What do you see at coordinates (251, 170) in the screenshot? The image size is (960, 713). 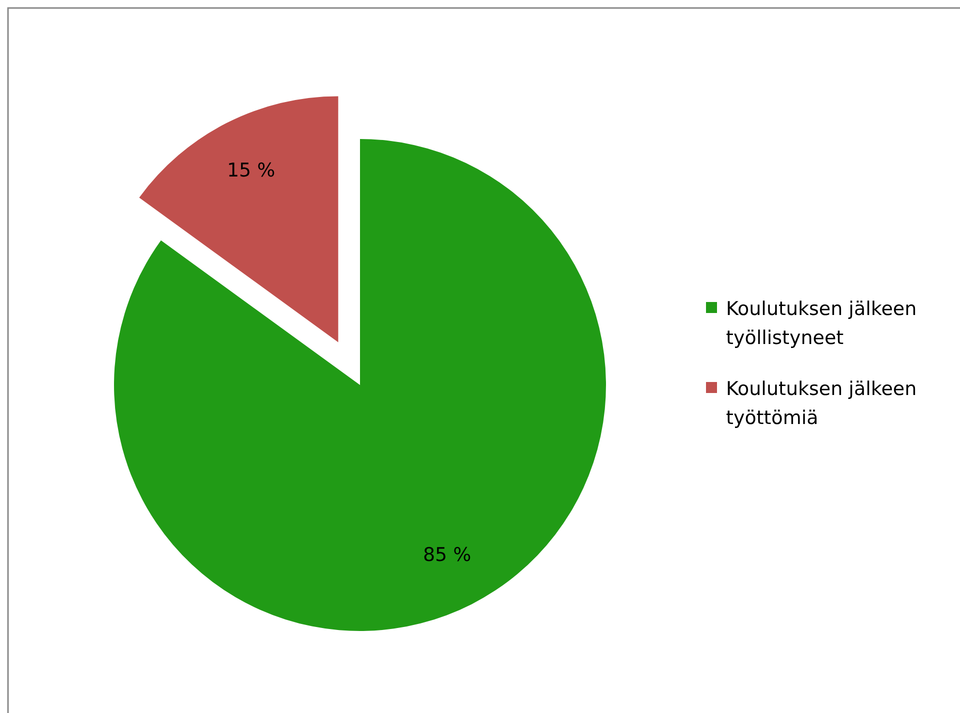 I see `data-label: 15 %` at bounding box center [251, 170].